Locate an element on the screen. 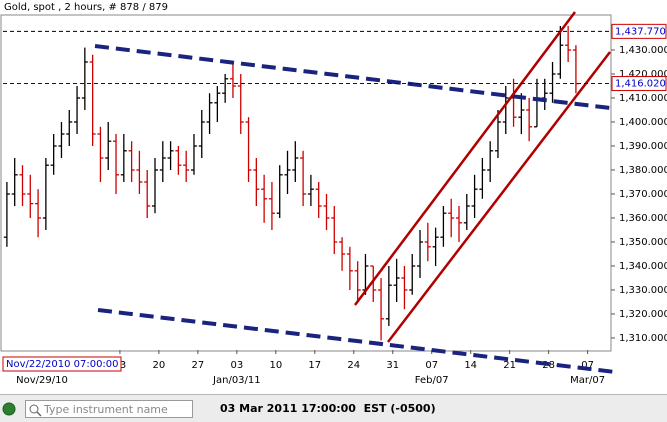  cursor-label: Nov/22/2010 07:00:00 is located at coordinates (62, 364).